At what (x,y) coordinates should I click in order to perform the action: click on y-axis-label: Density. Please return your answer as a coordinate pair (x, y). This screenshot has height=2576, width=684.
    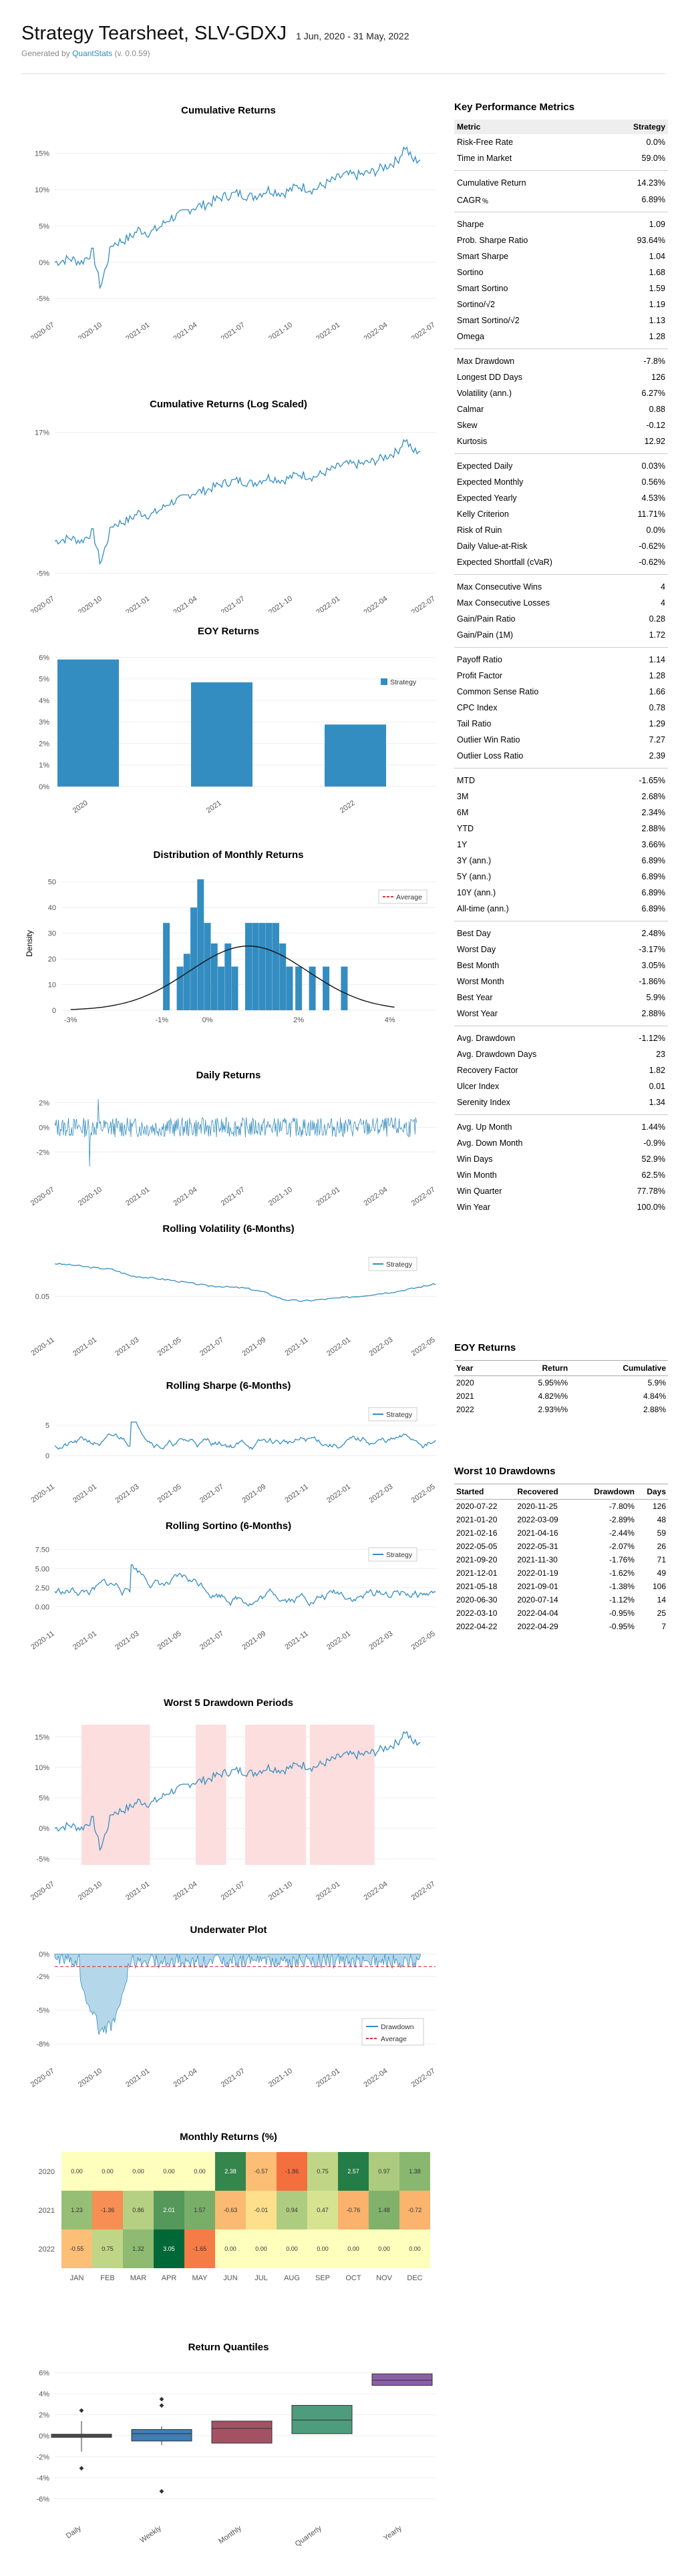
    Looking at the image, I should click on (29, 943).